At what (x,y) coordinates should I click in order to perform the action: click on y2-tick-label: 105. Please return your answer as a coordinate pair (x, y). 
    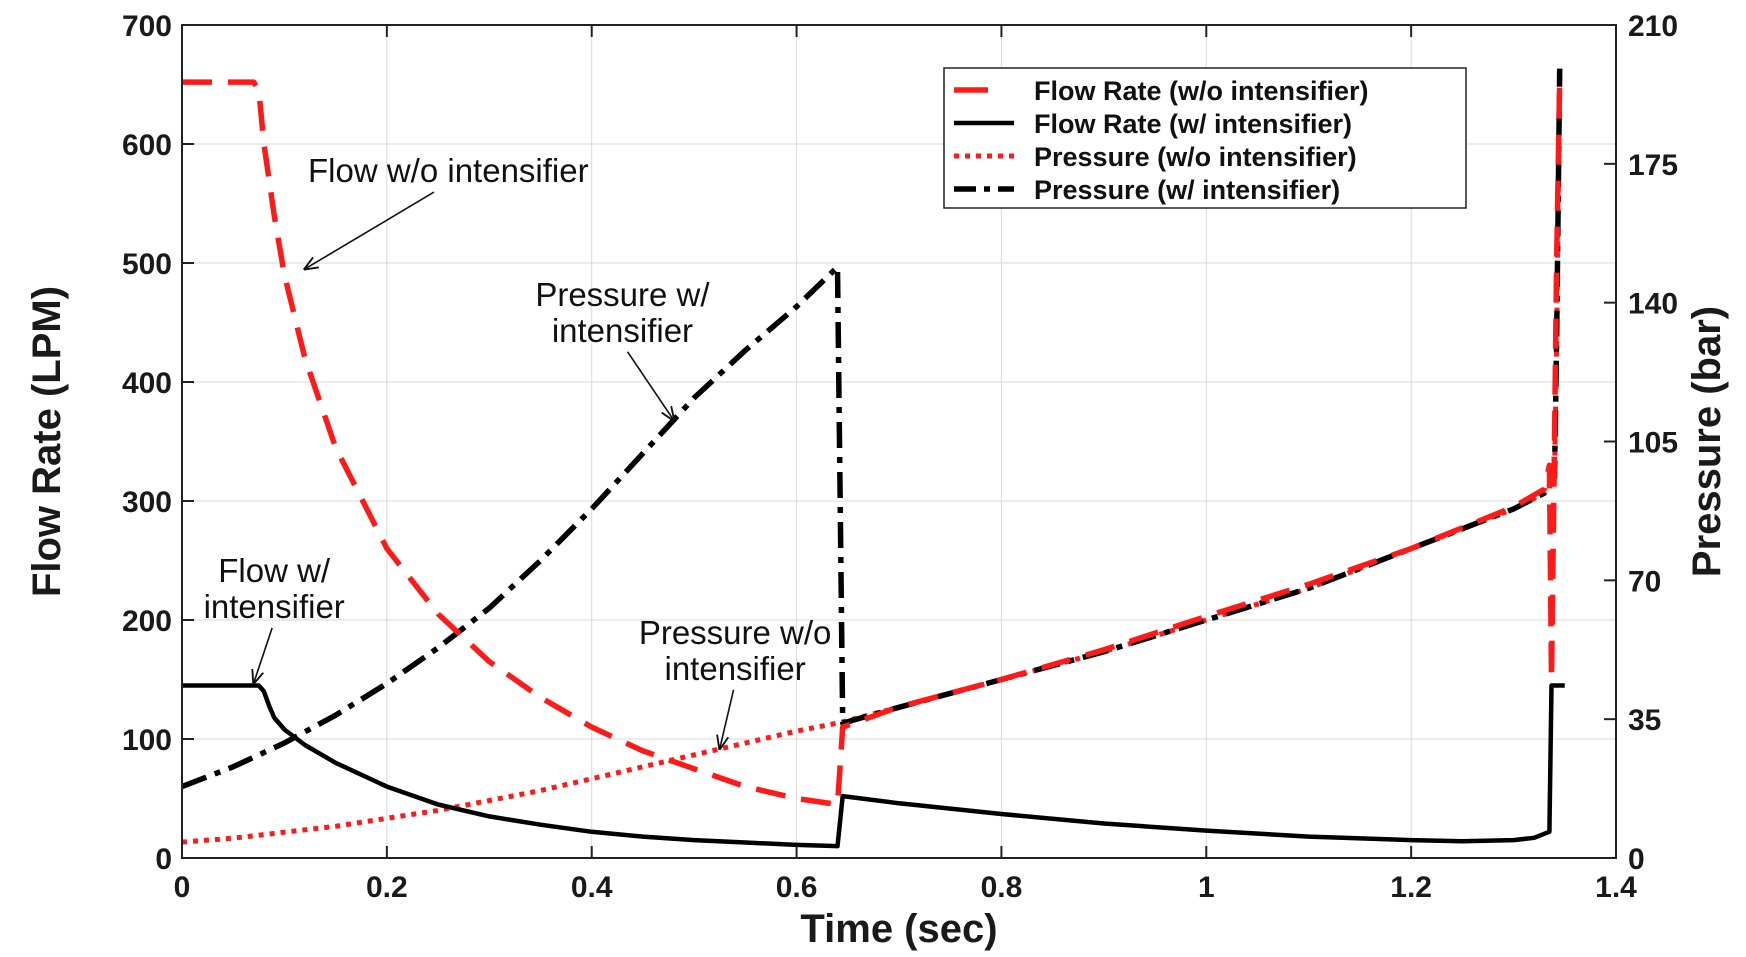
    Looking at the image, I should click on (1653, 443).